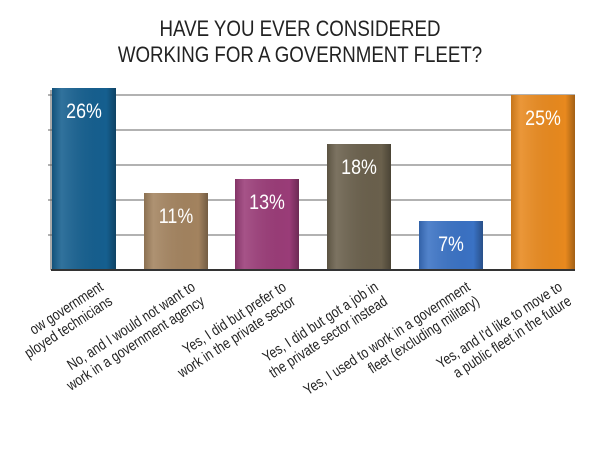 This screenshot has width=600, height=450. I want to click on title-line-1: HAVE YOU EVER CONSIDERED, so click(300, 28).